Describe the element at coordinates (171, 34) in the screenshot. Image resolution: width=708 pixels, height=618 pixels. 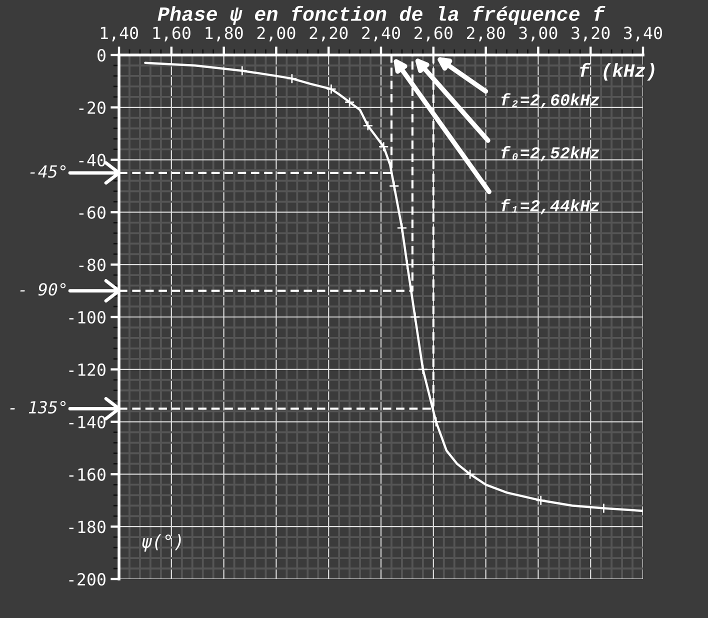
I see `x-tick-label: 1,60` at that location.